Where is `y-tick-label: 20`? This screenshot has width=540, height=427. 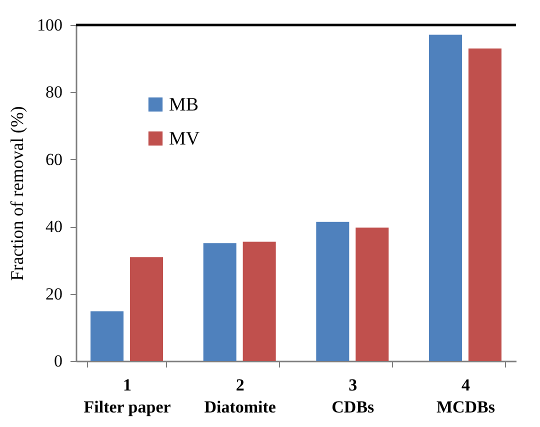 y-tick-label: 20 is located at coordinates (54, 294).